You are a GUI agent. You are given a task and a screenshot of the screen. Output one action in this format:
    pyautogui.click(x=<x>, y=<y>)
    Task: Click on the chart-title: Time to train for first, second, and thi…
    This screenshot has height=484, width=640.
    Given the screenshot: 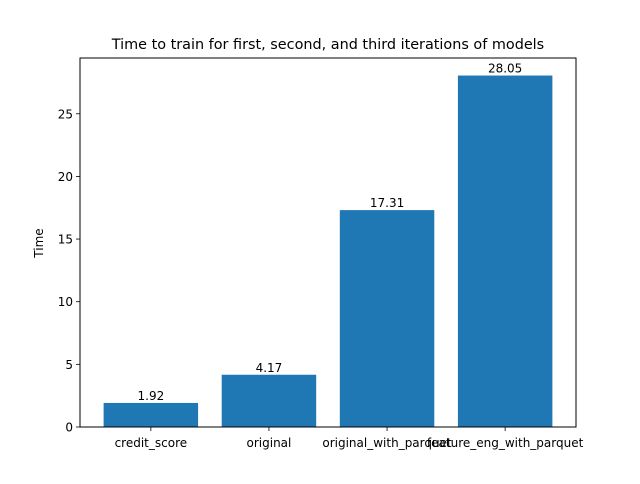 What is the action you would take?
    pyautogui.click(x=327, y=45)
    